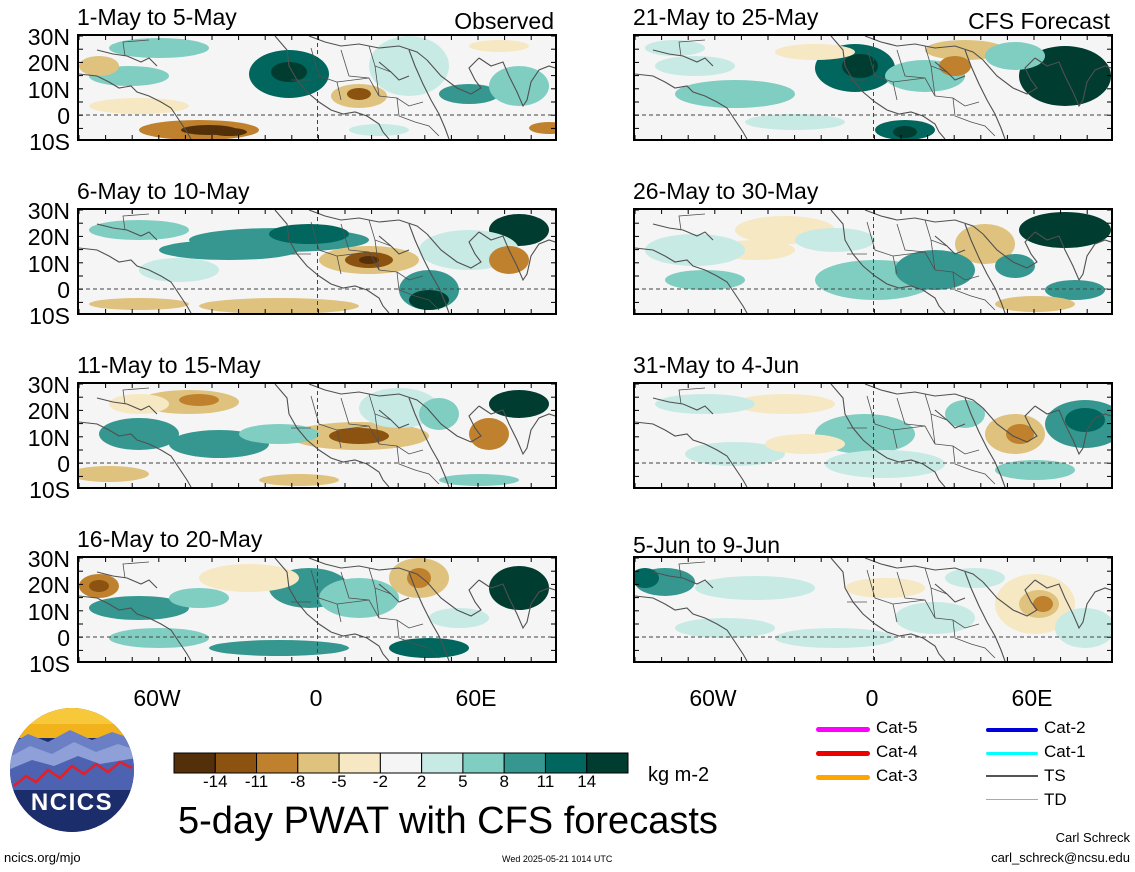 This screenshot has height=872, width=1135. Describe the element at coordinates (380, 781) in the screenshot. I see `colorbar-tick-label: -2` at that location.